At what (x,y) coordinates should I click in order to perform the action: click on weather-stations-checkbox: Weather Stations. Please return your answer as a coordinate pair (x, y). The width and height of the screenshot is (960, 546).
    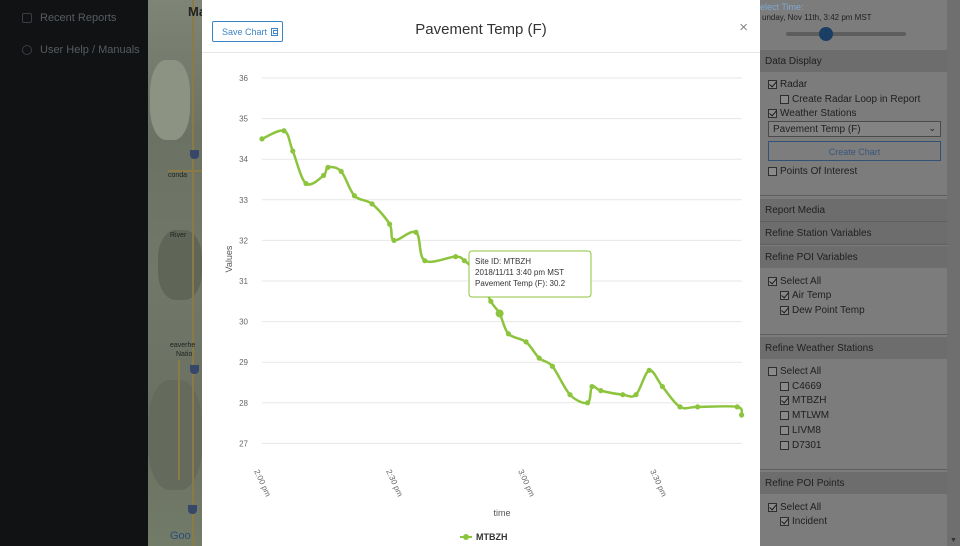
    Looking at the image, I should click on (812, 113).